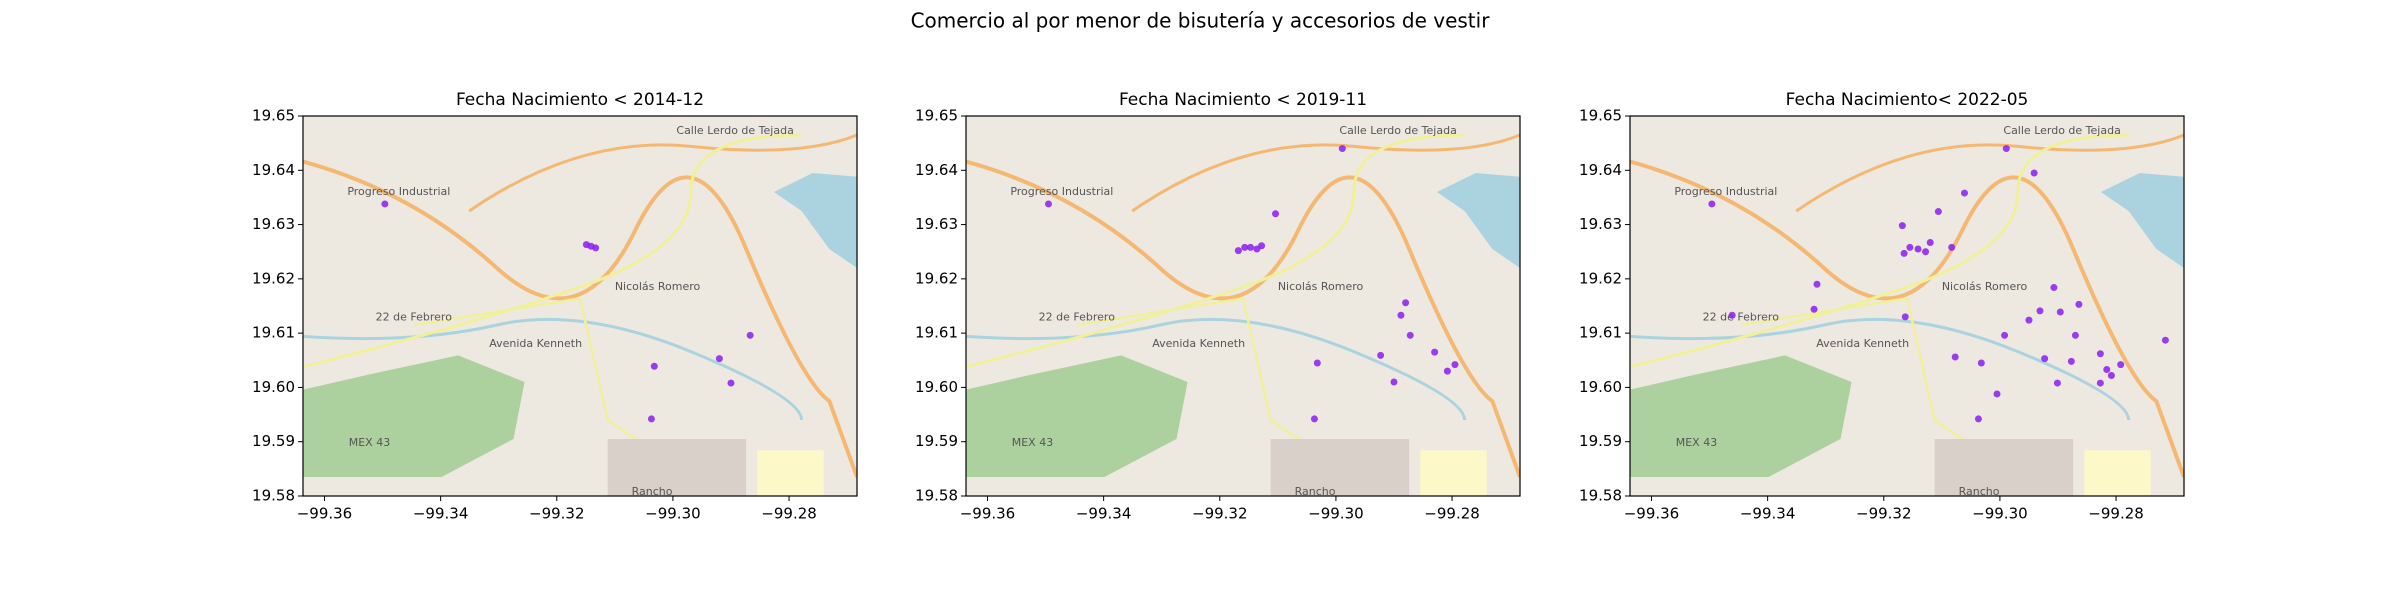  I want to click on map-river, so click(1216, 369).